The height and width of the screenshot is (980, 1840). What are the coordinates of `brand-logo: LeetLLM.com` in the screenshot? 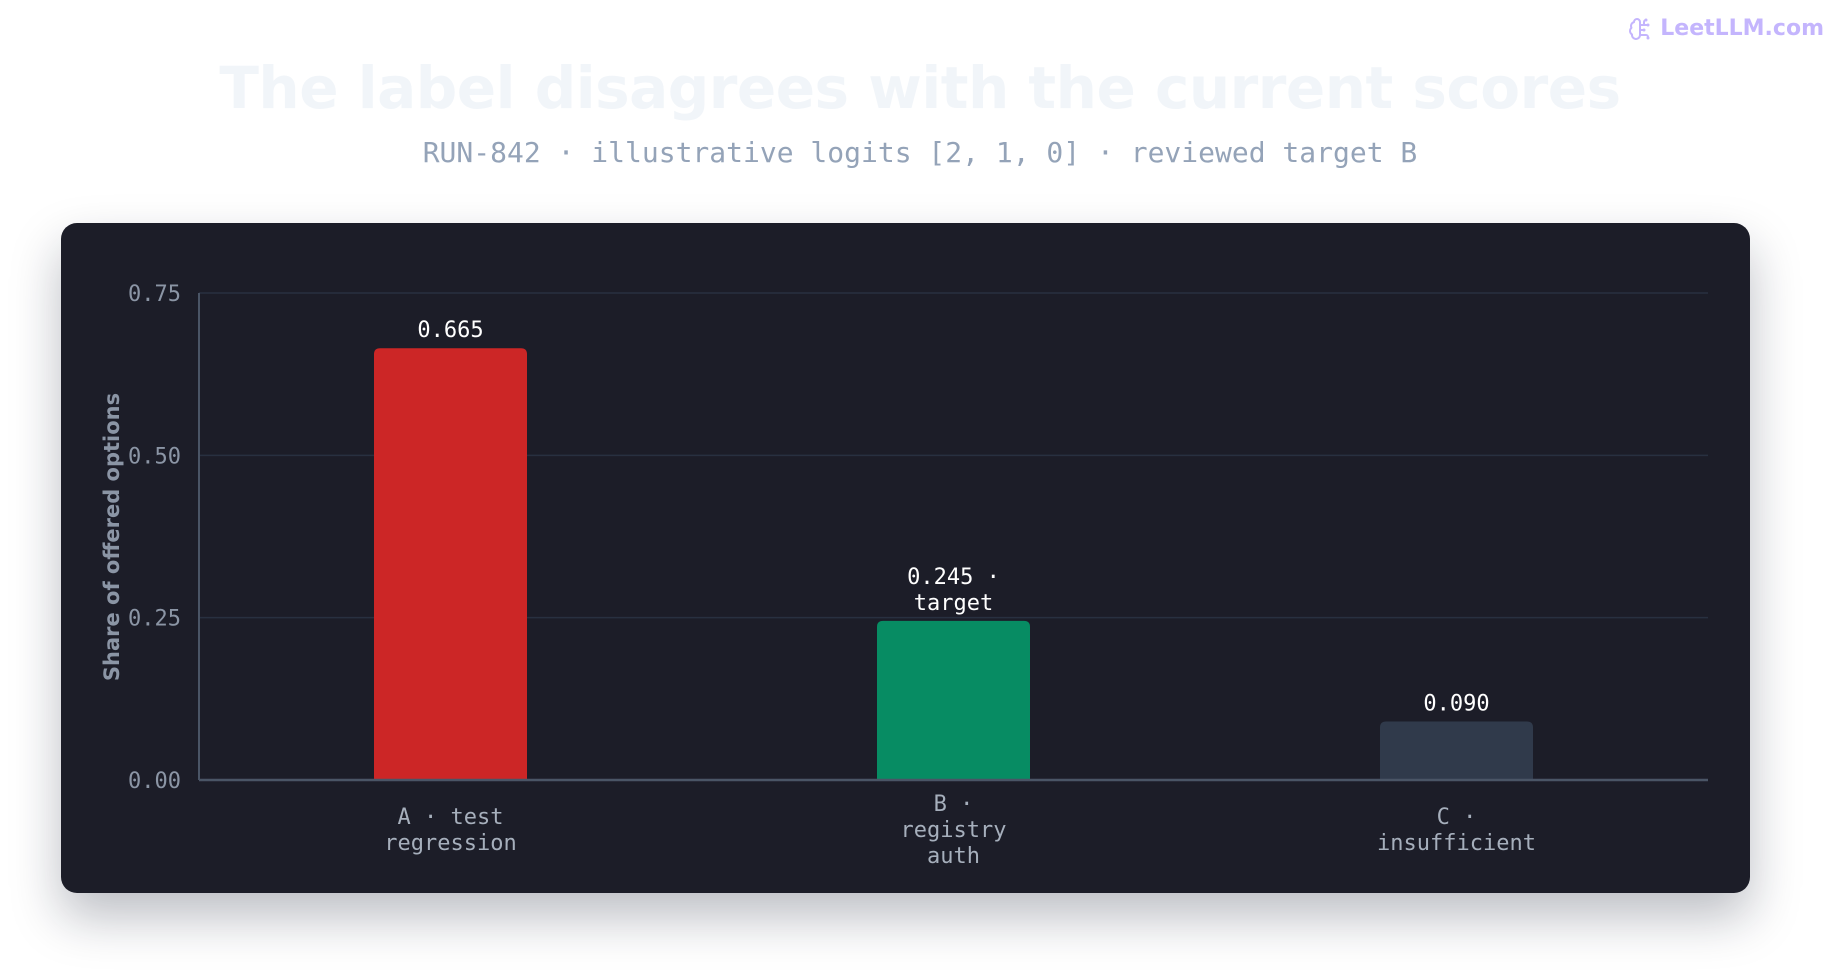 It's located at (1726, 28).